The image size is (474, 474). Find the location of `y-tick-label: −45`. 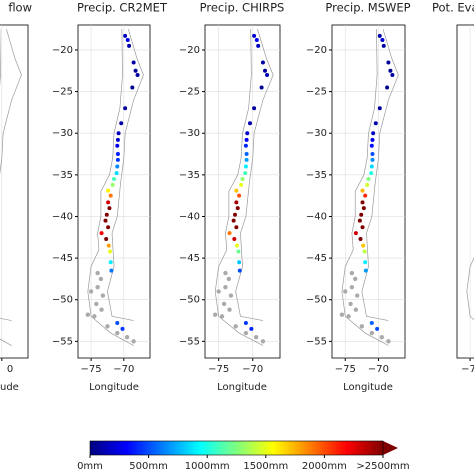

y-tick-label: −45 is located at coordinates (316, 258).